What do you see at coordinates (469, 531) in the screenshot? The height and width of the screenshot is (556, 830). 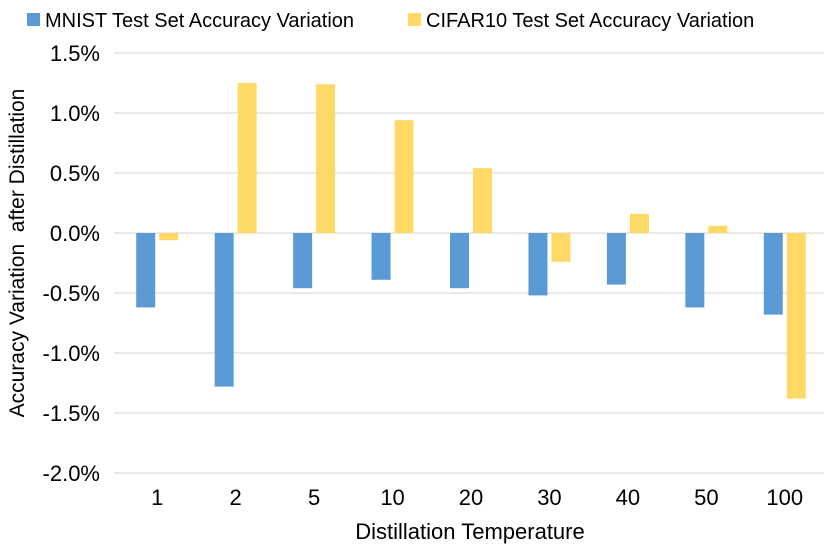 I see `x-axis-title: Distillation Temperature` at bounding box center [469, 531].